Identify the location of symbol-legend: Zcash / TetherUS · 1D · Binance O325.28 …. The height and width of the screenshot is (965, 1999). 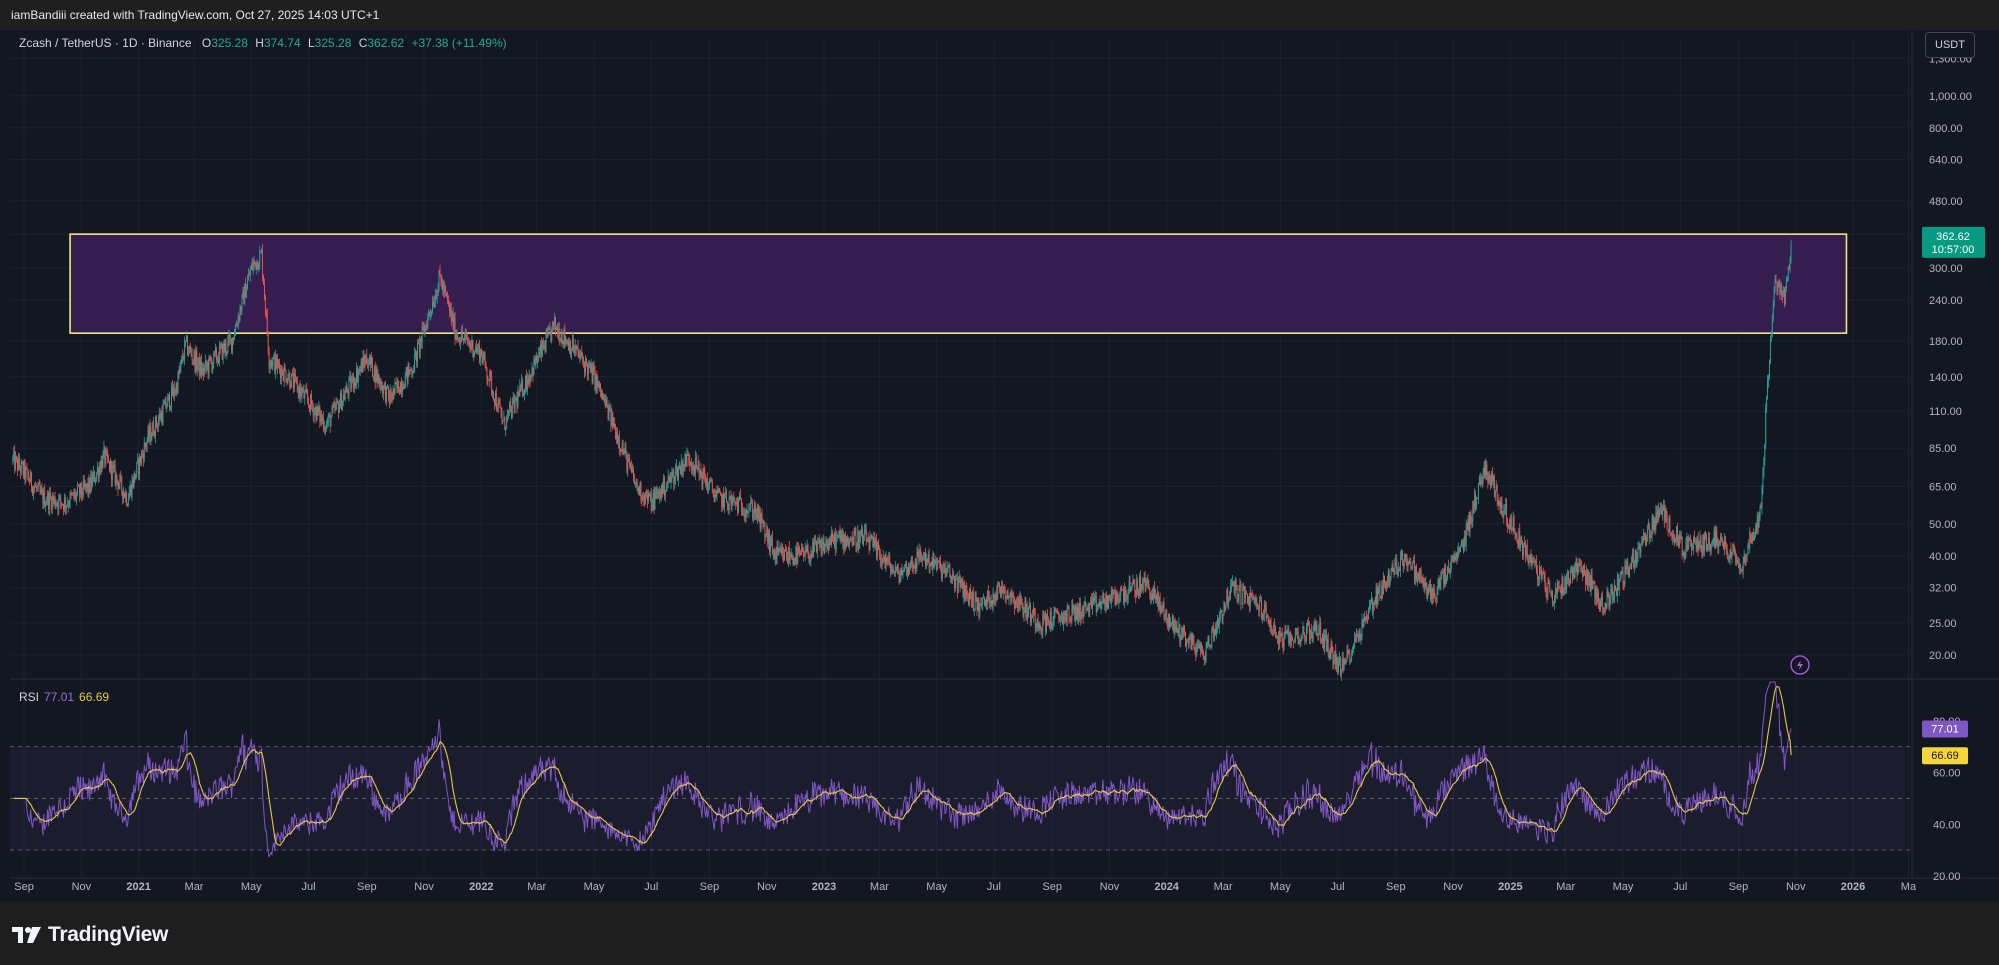
(265, 43).